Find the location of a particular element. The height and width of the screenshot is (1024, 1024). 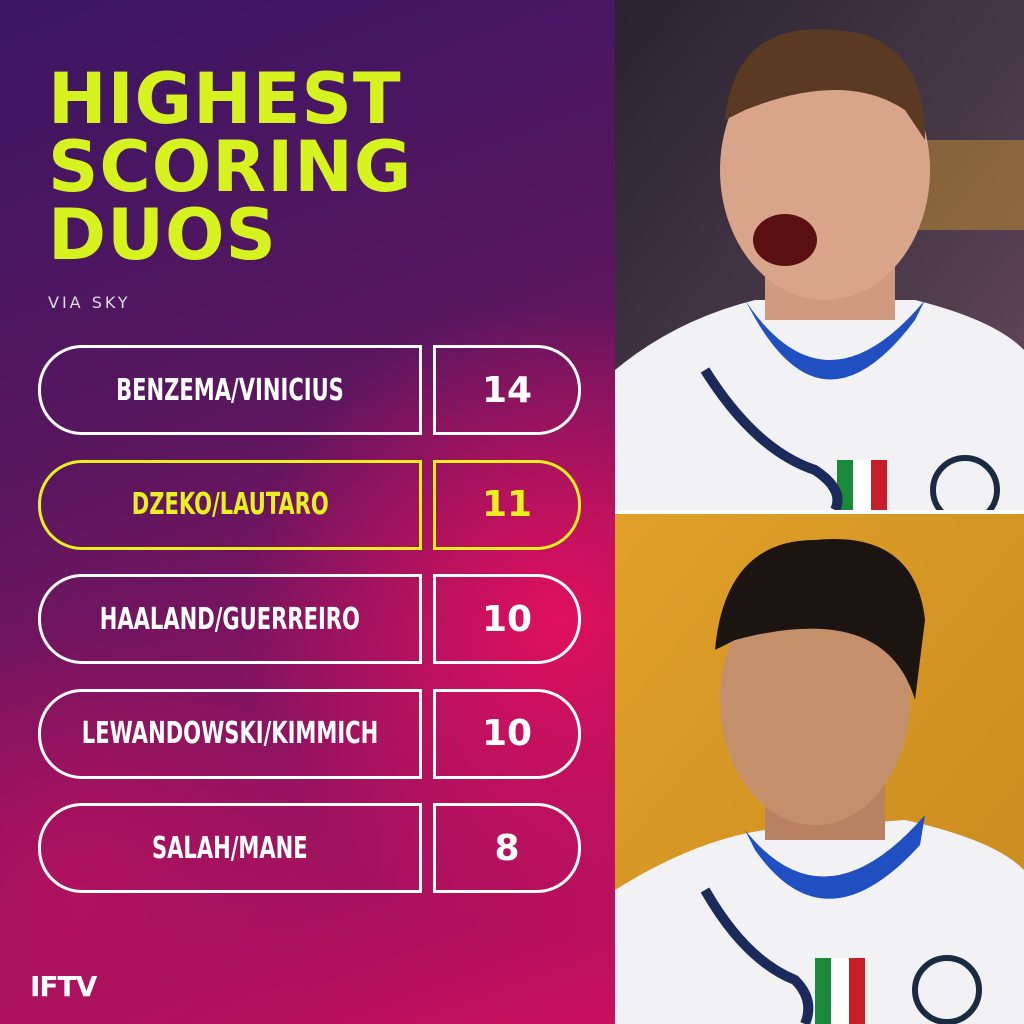

brand-logo: IFTV is located at coordinates (63, 986).